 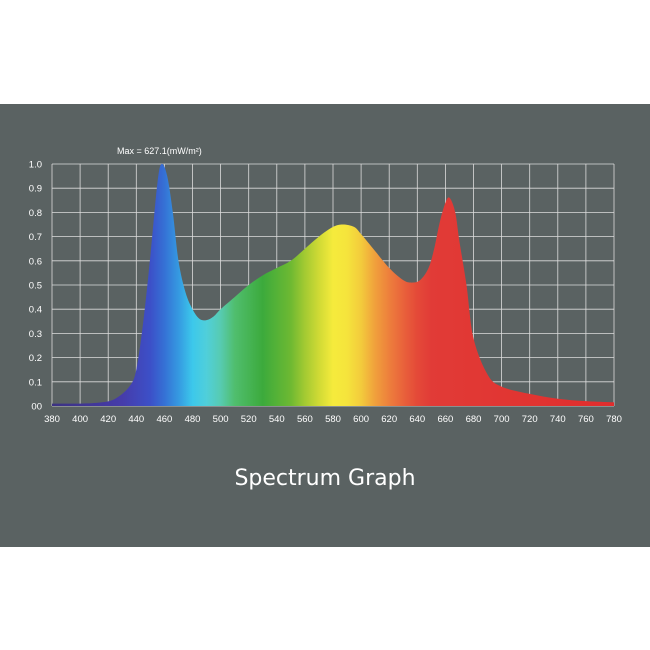 I want to click on x-tick-label: 500, so click(x=221, y=419).